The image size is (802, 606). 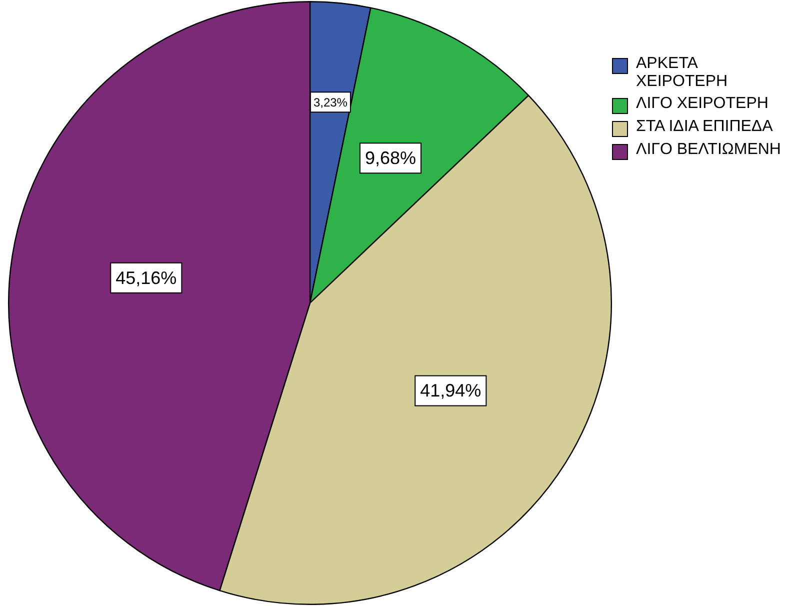 I want to click on data-label: 9,68%, so click(x=390, y=158).